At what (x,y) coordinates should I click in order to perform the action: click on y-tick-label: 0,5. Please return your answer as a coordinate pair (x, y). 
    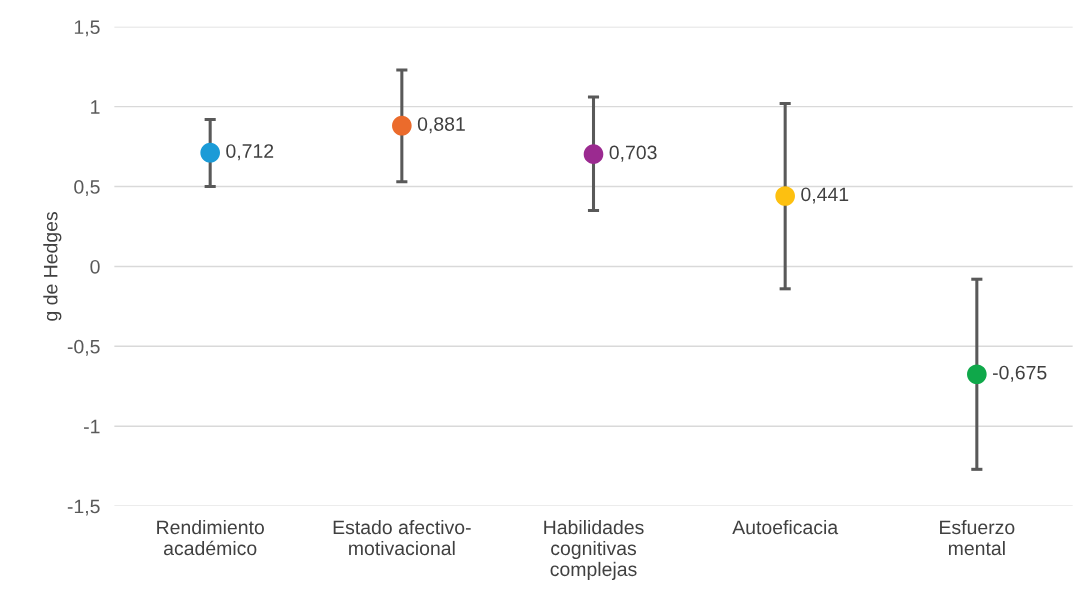
    Looking at the image, I should click on (87, 188).